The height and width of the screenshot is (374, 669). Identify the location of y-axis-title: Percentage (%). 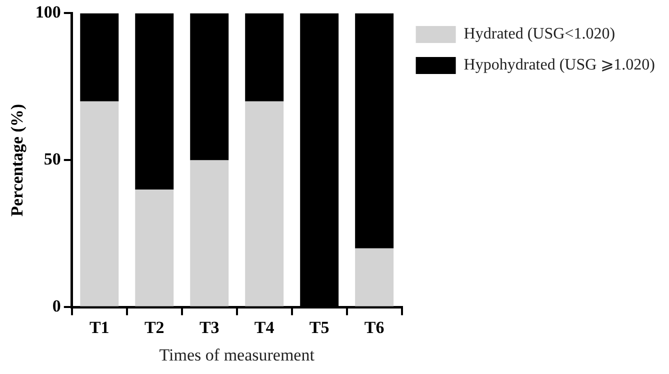
(17, 160).